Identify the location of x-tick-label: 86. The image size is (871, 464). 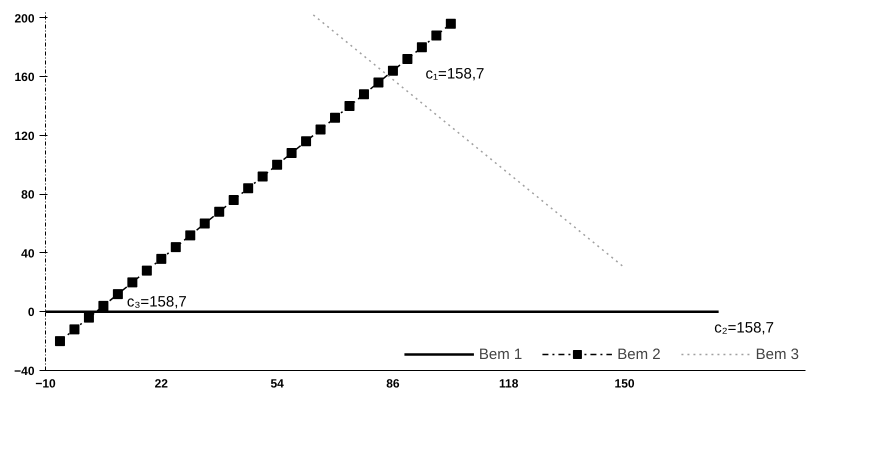
(393, 383).